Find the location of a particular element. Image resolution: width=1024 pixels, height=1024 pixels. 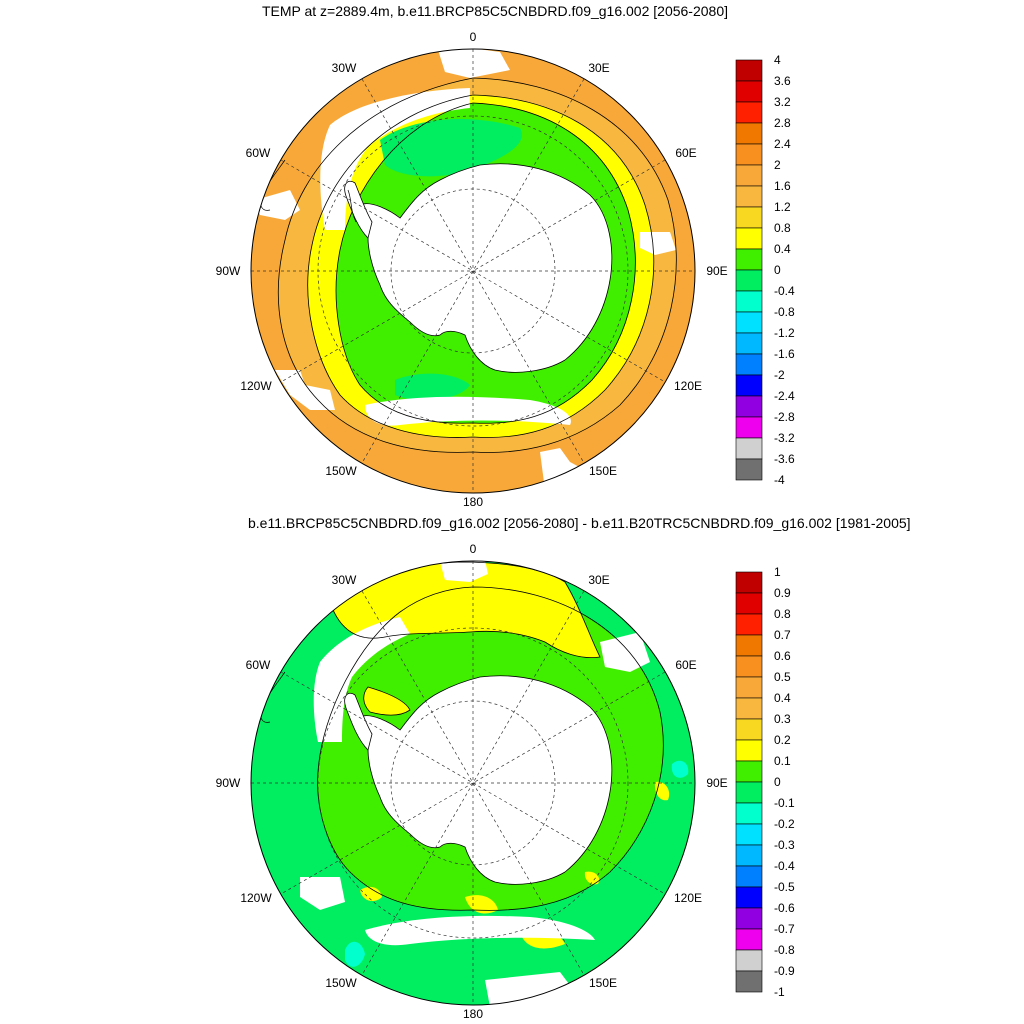

colorbar-label: -1.6 is located at coordinates (784, 354).